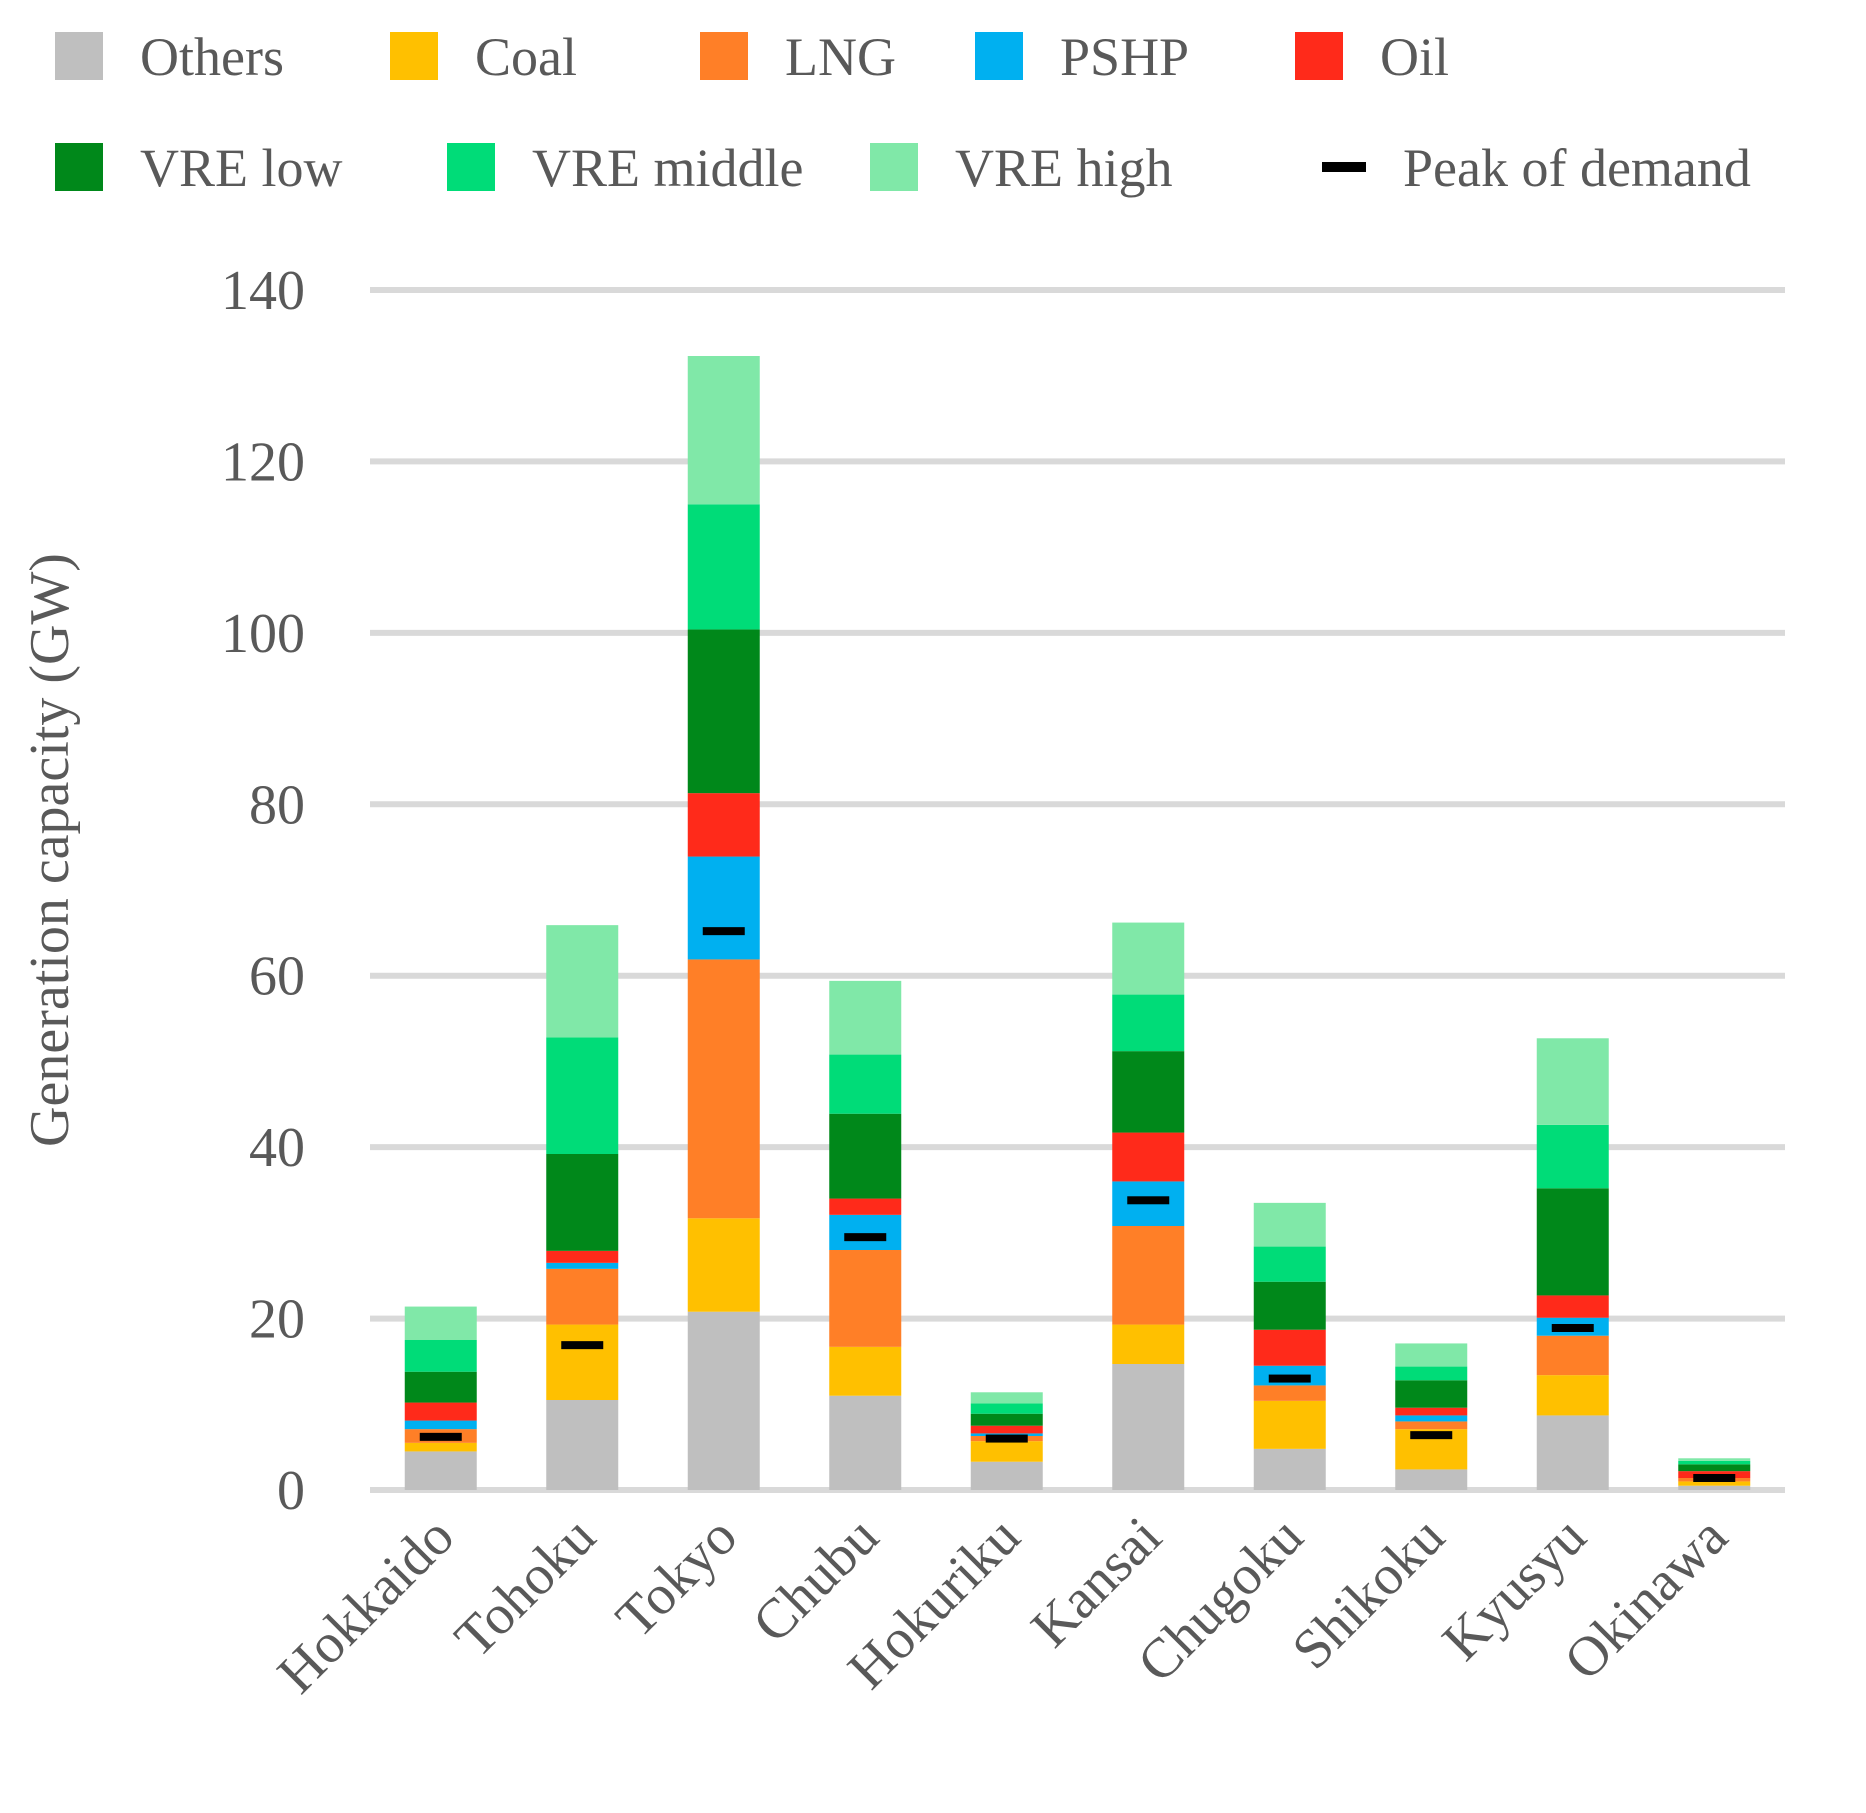  Describe the element at coordinates (1148, 1092) in the screenshot. I see `bar-kansai-vre-low` at that location.